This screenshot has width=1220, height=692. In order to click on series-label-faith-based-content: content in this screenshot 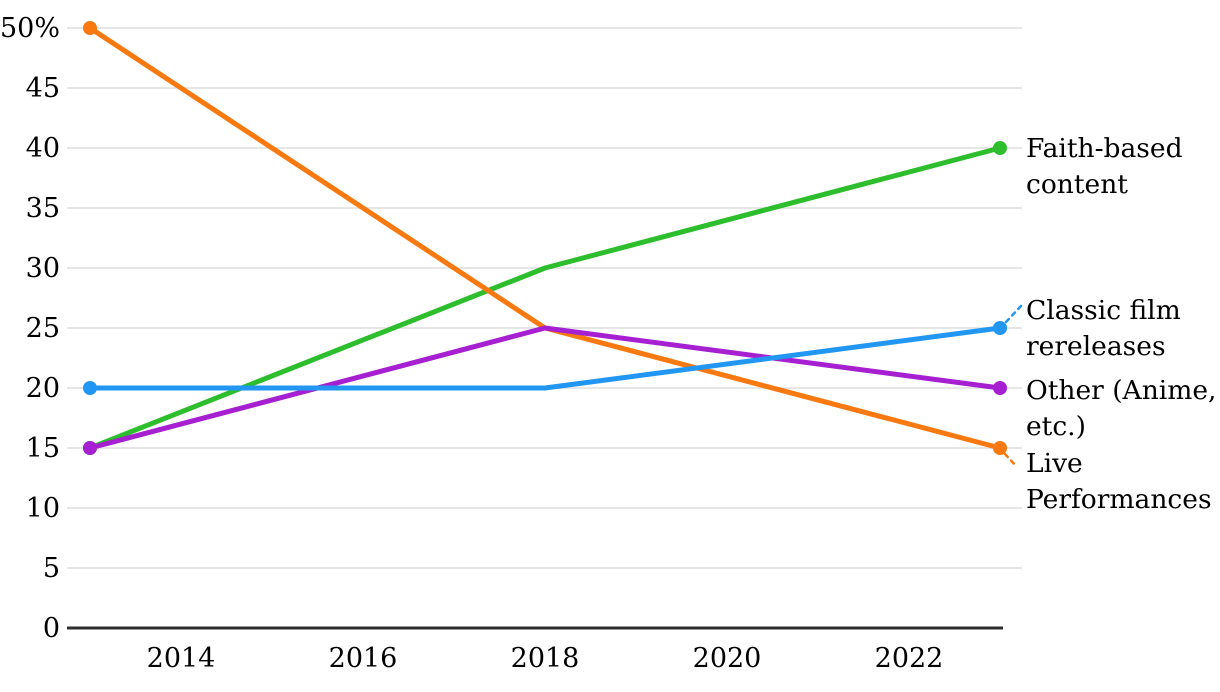, I will do `click(1077, 184)`.